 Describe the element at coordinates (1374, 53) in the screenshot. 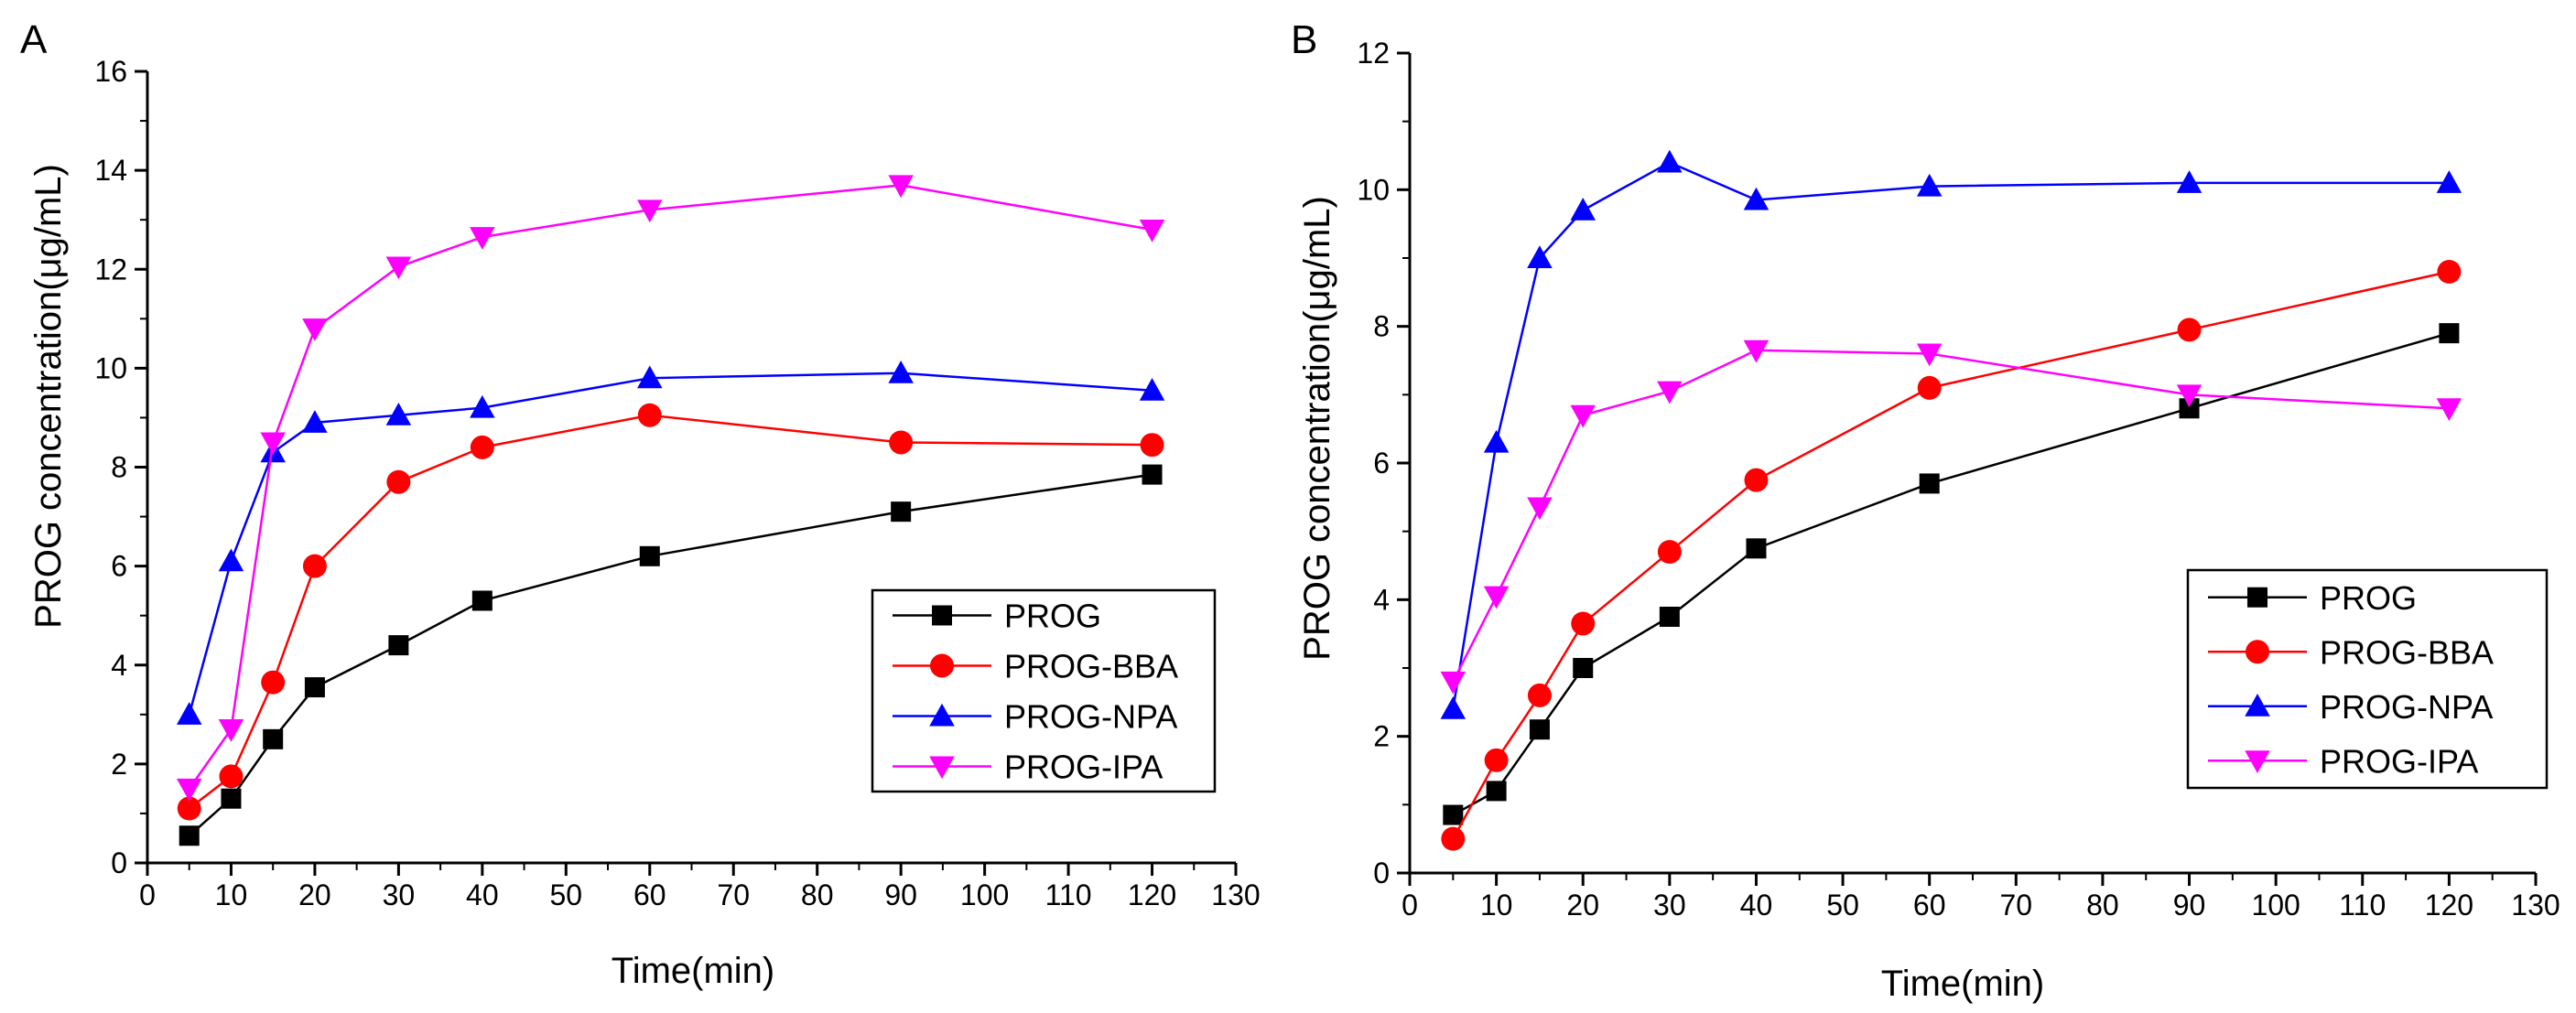

I see `y-tick-label-b: 12` at that location.